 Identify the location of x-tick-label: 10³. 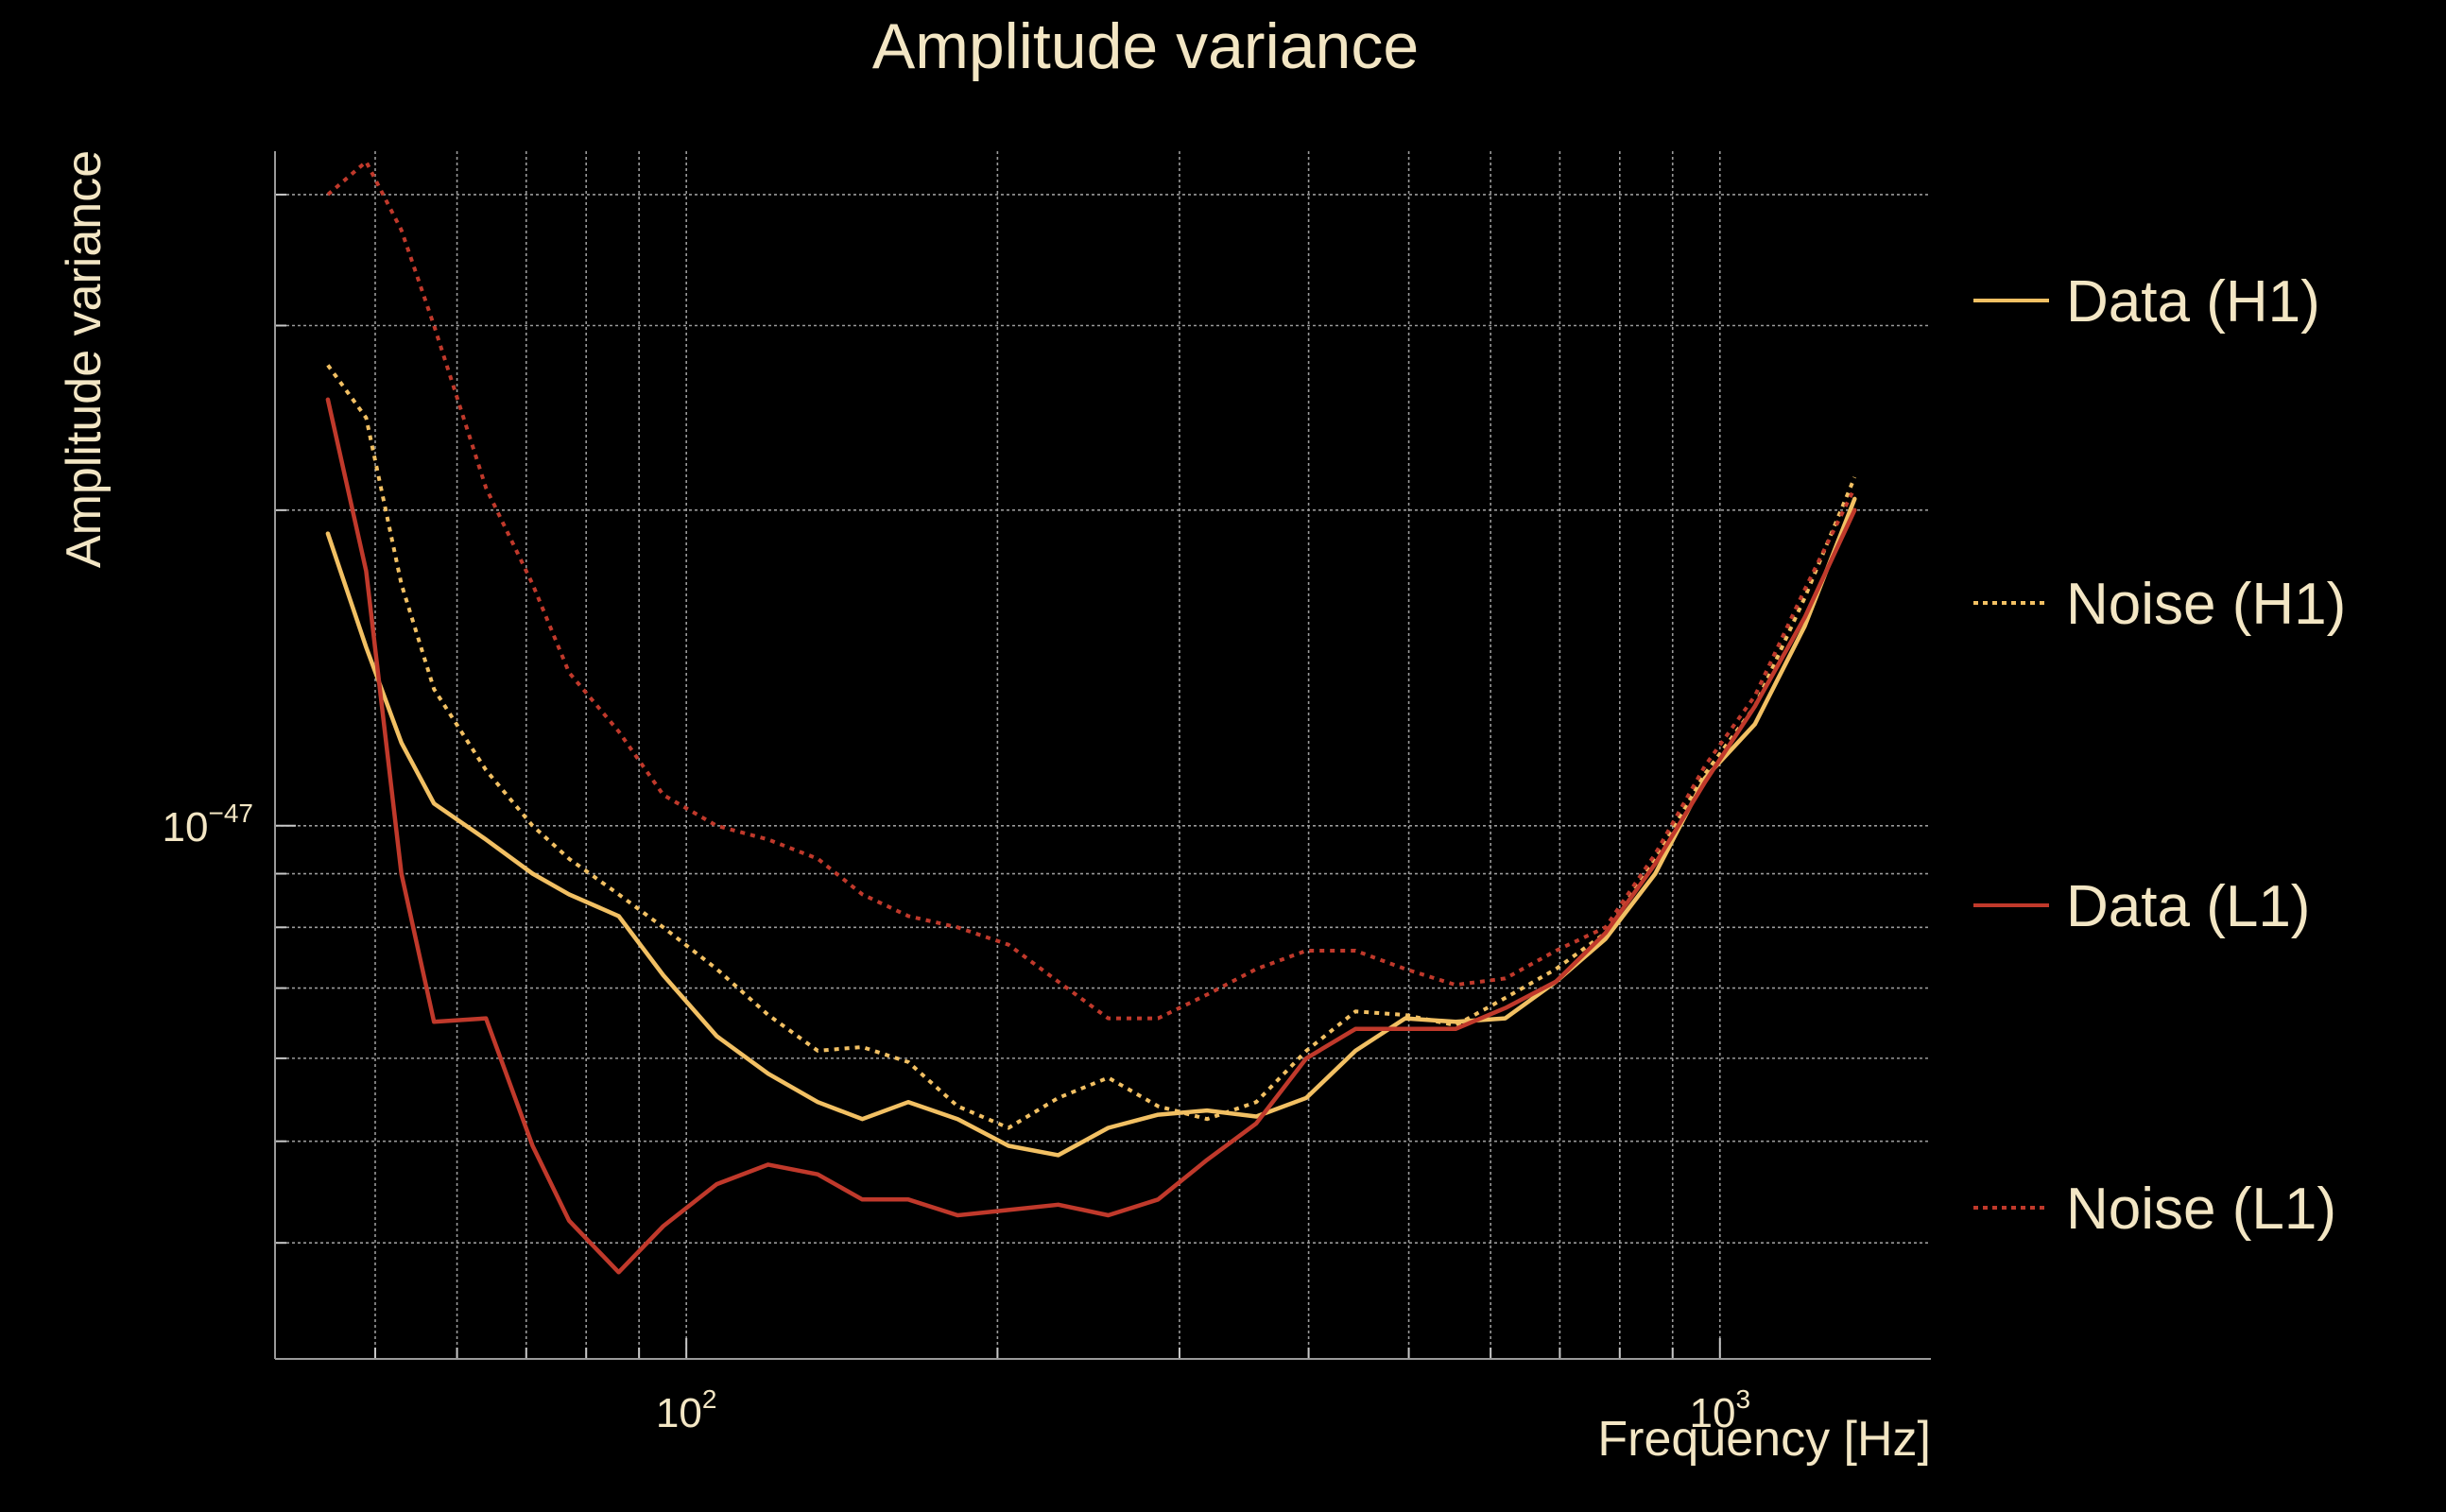
(1720, 1410).